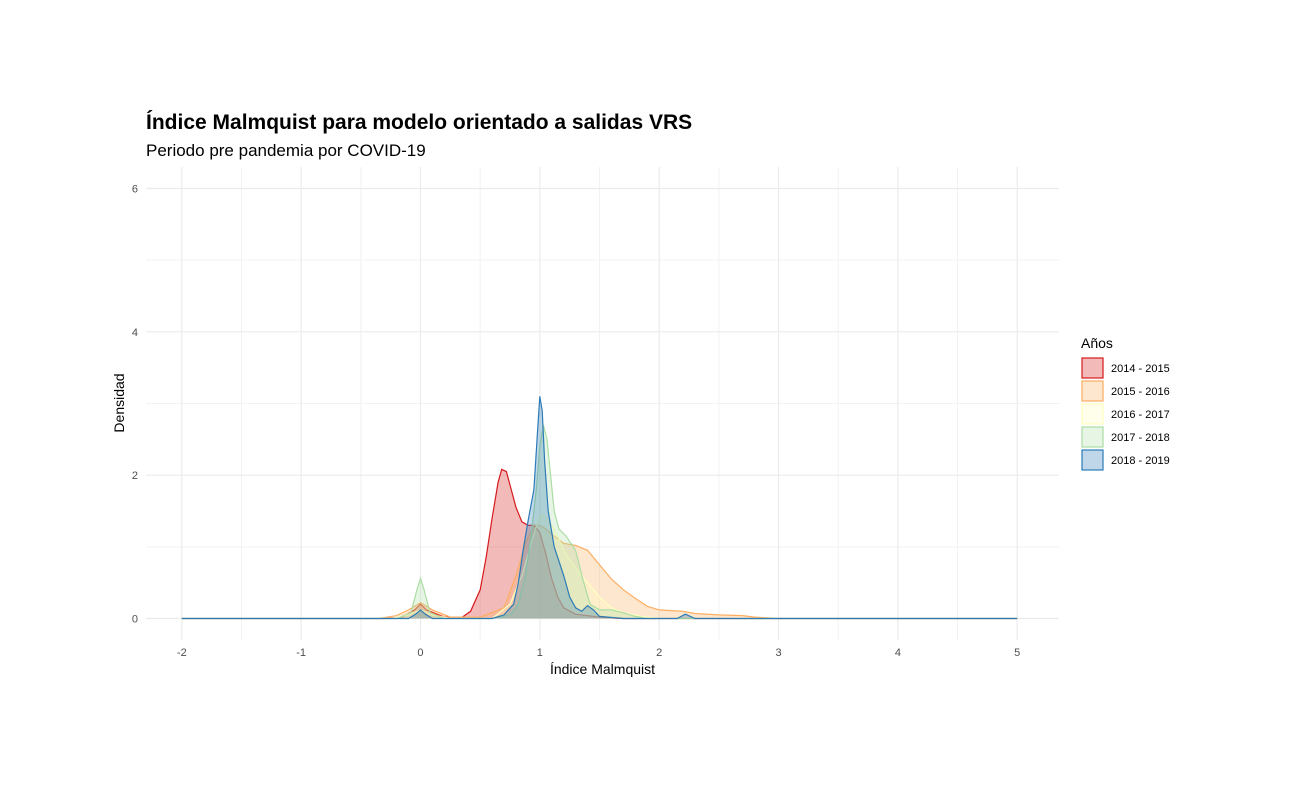  Describe the element at coordinates (540, 653) in the screenshot. I see `x-tick-label: 1` at that location.